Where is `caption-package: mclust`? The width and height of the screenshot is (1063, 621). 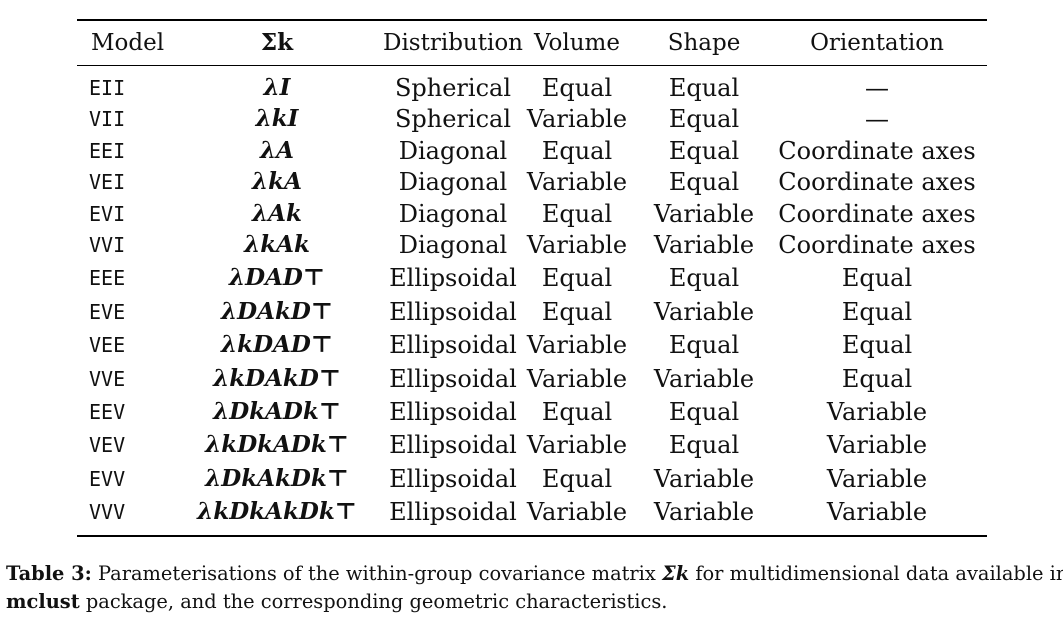 caption-package: mclust is located at coordinates (43, 601).